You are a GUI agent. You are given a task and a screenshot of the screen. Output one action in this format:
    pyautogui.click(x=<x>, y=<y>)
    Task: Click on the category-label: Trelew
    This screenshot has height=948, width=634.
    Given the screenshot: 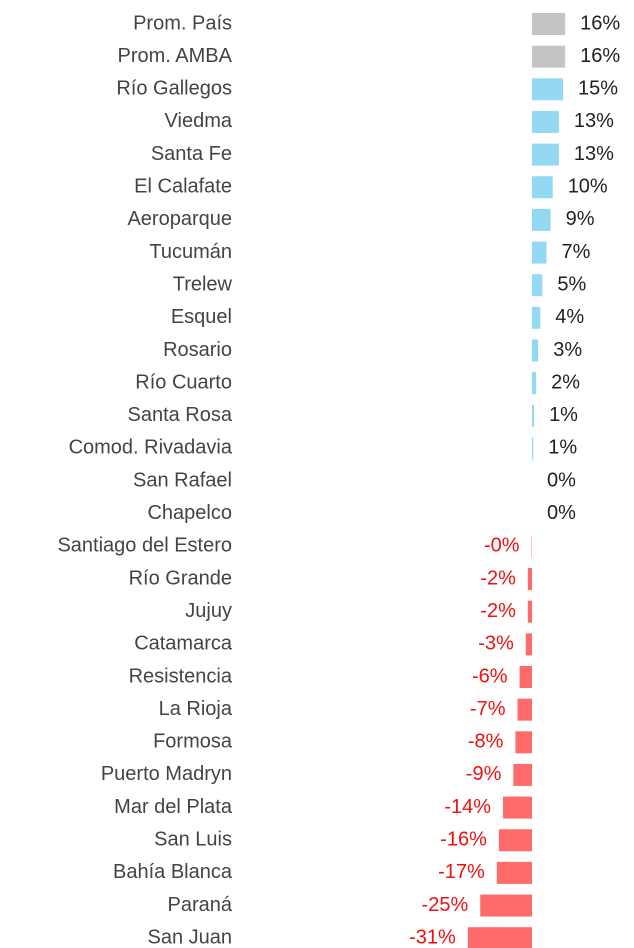 What is the action you would take?
    pyautogui.click(x=203, y=284)
    